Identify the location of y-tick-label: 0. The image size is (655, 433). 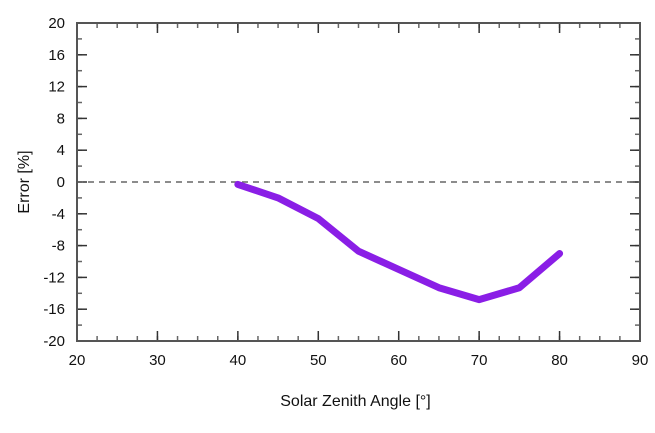
(61, 182).